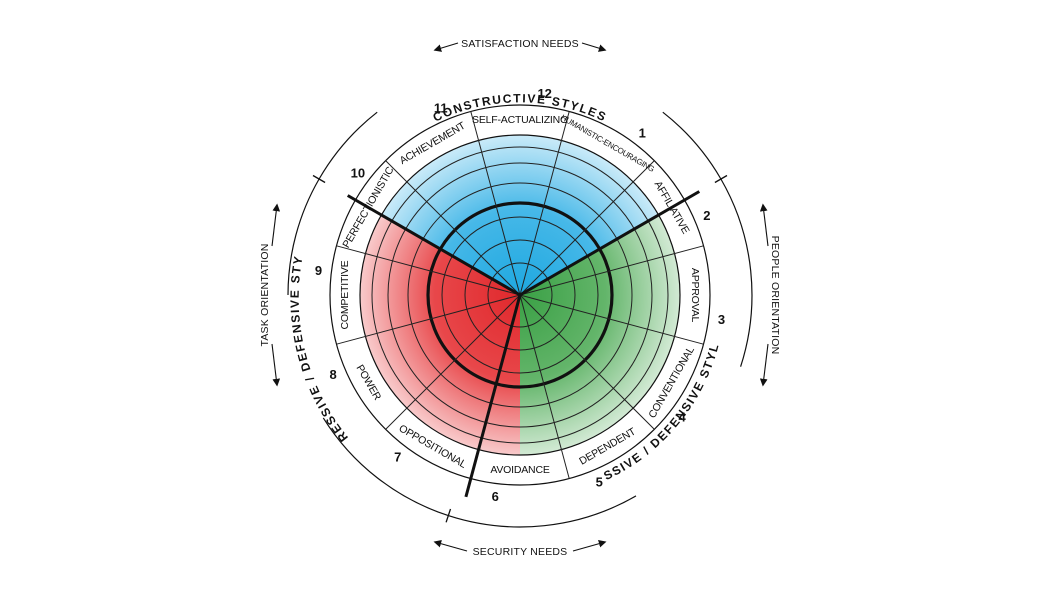  I want to click on segment-number-9: 9, so click(318, 270).